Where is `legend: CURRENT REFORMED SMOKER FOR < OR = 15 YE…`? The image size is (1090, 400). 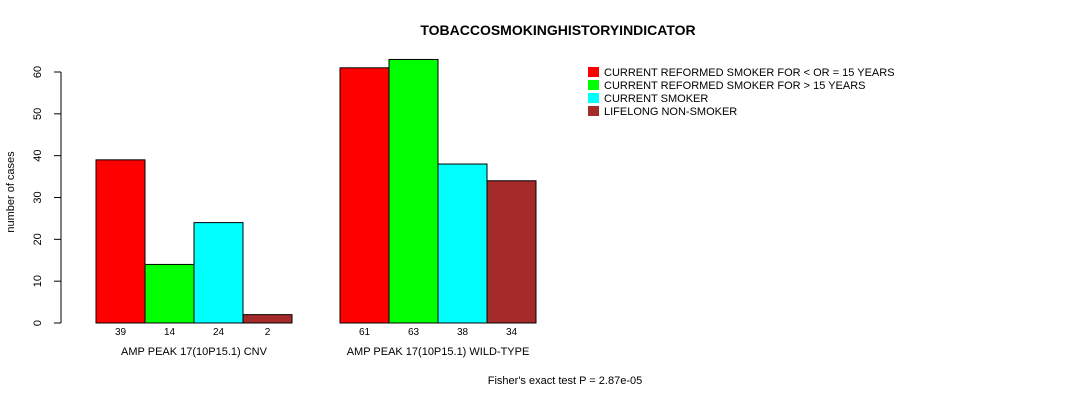 legend: CURRENT REFORMED SMOKER FOR < OR = 15 YE… is located at coordinates (741, 92).